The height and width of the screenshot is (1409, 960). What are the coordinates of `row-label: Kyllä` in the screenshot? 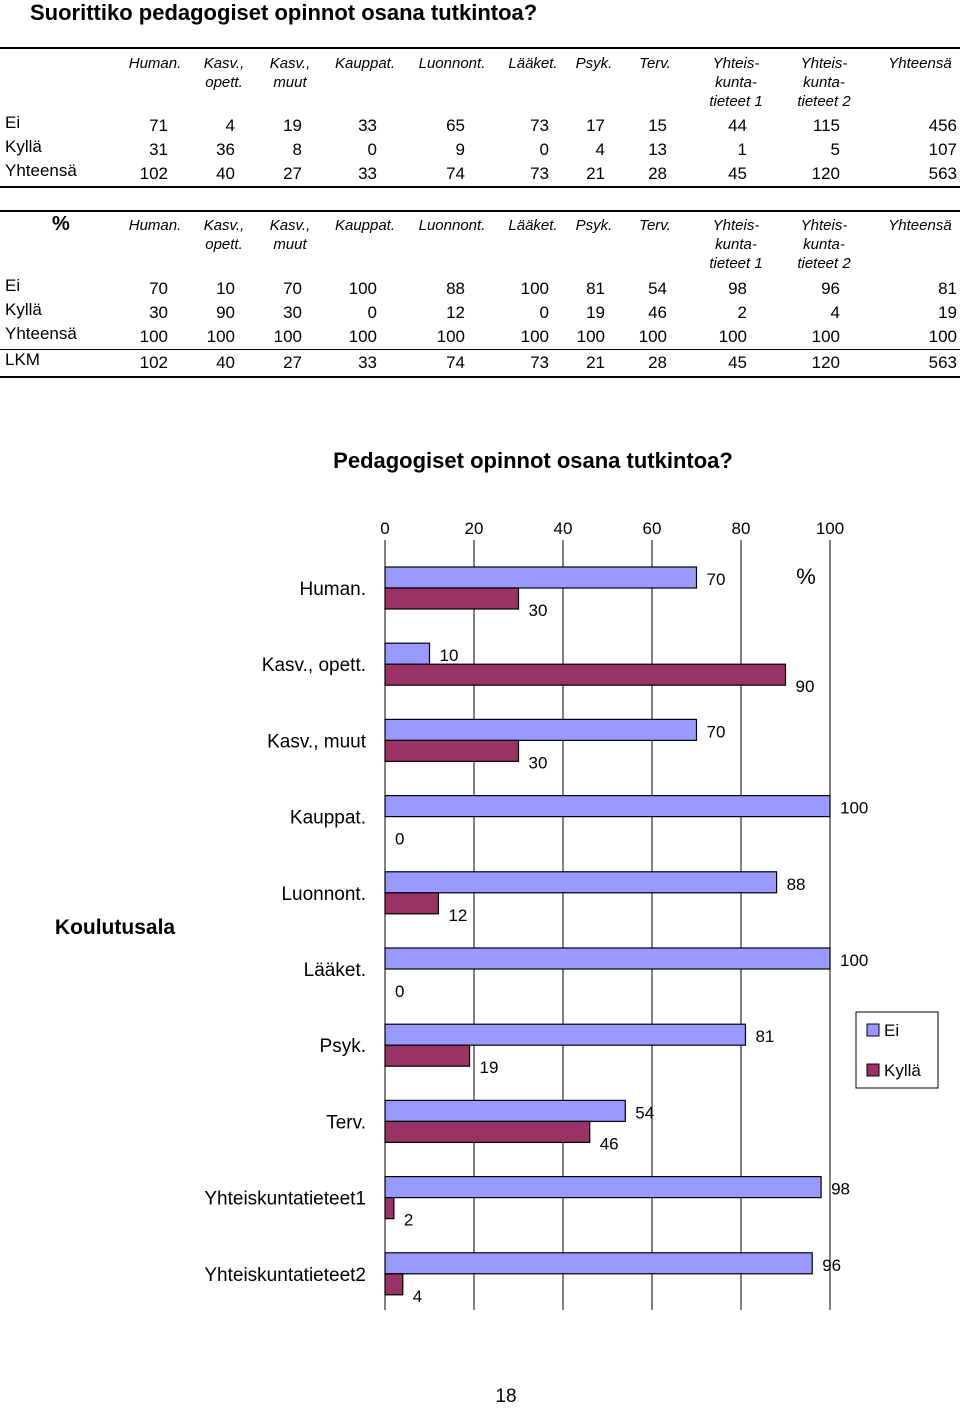 It's located at (23, 146).